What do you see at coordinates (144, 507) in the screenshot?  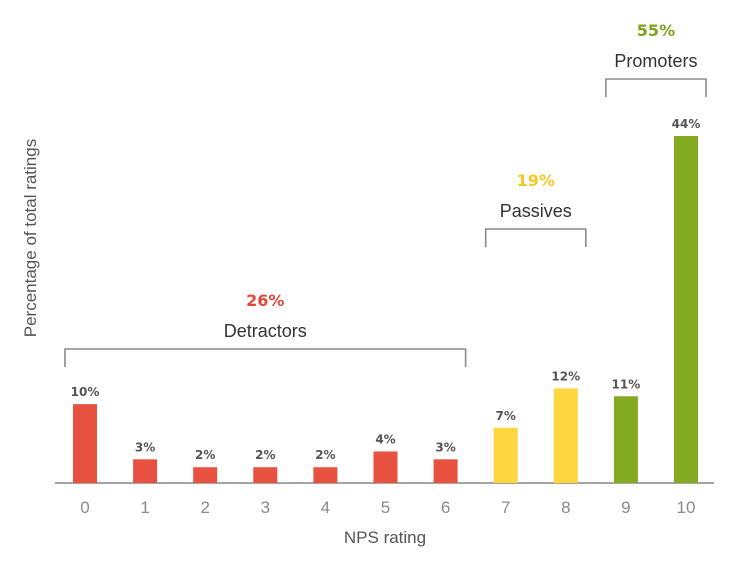 I see `x-tick-label-1: 1` at bounding box center [144, 507].